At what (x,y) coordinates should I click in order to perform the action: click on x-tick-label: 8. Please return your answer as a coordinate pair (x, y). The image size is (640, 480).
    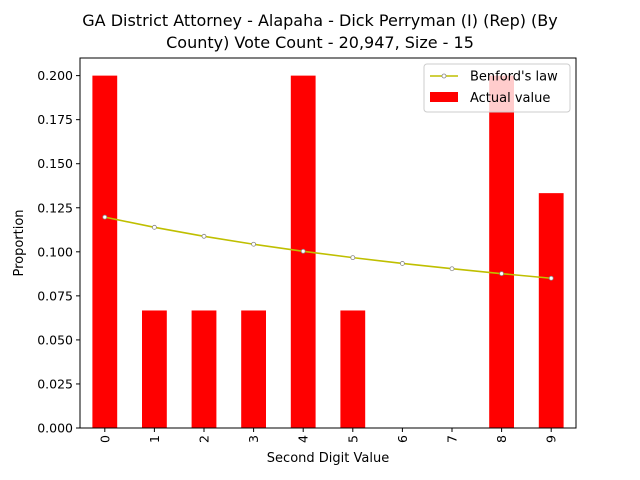
    Looking at the image, I should click on (501, 439).